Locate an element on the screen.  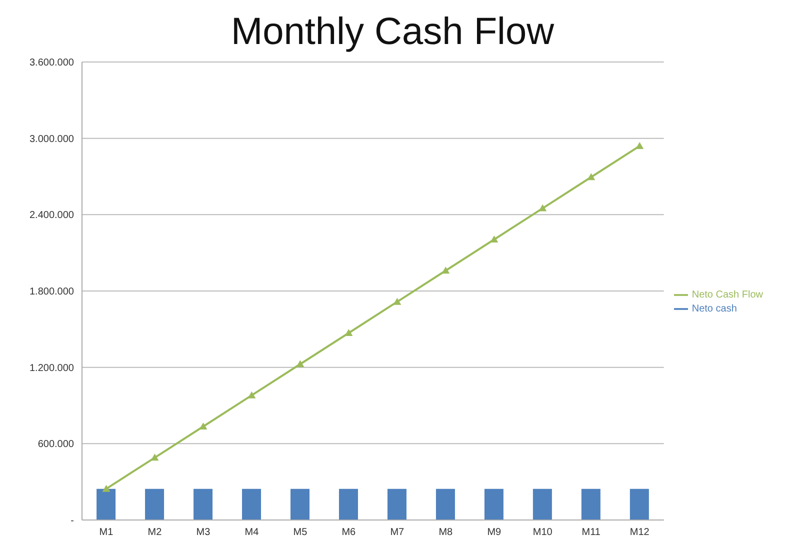
x-tick-label: M8 is located at coordinates (446, 532).